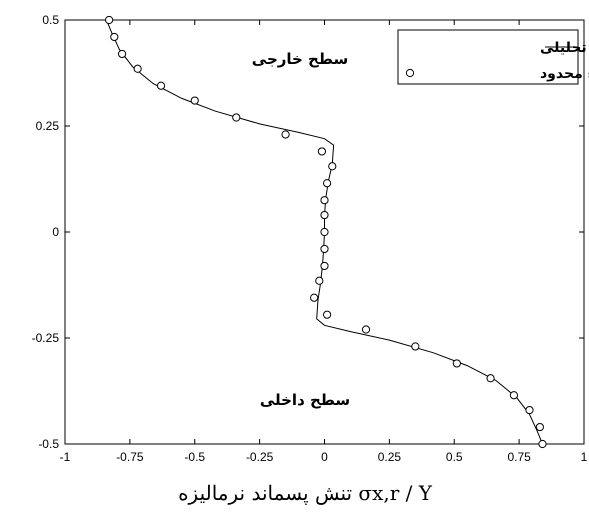 The height and width of the screenshot is (512, 589). I want to click on y-tick-label: 0.25, so click(48, 126).